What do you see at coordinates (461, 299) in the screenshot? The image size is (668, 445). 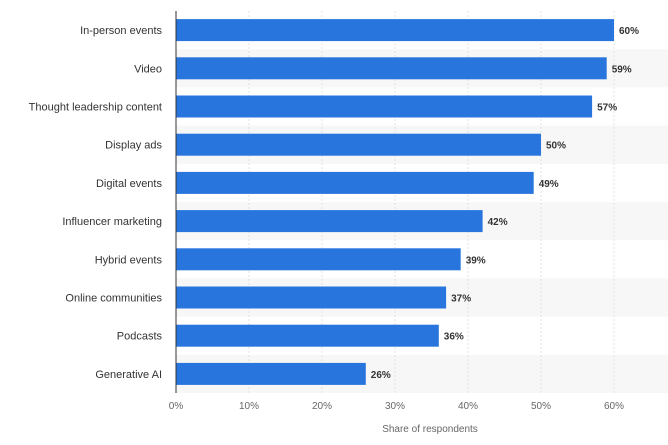 I see `data-label: 37%` at bounding box center [461, 299].